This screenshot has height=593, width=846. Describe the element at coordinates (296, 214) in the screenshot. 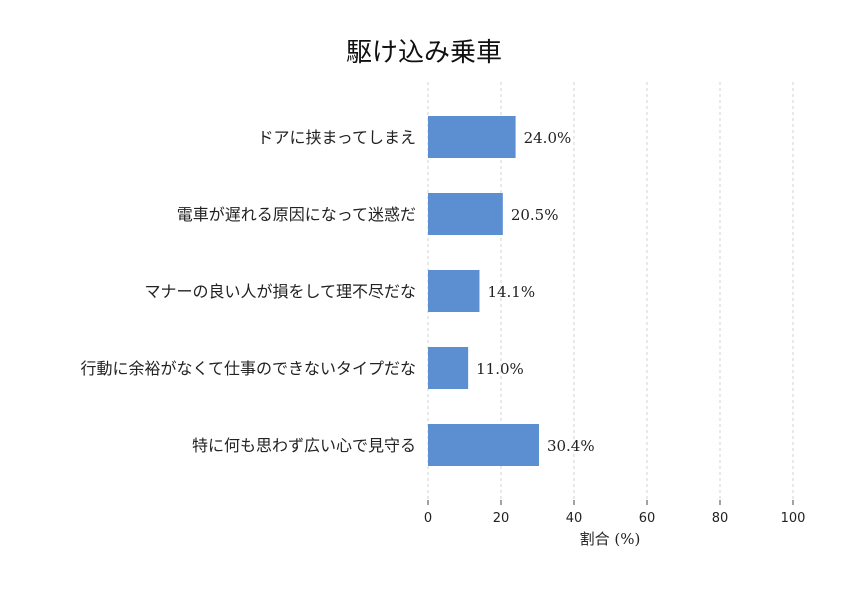

I see `category-label: 電車が遅れる原因になって迷惑だ` at that location.